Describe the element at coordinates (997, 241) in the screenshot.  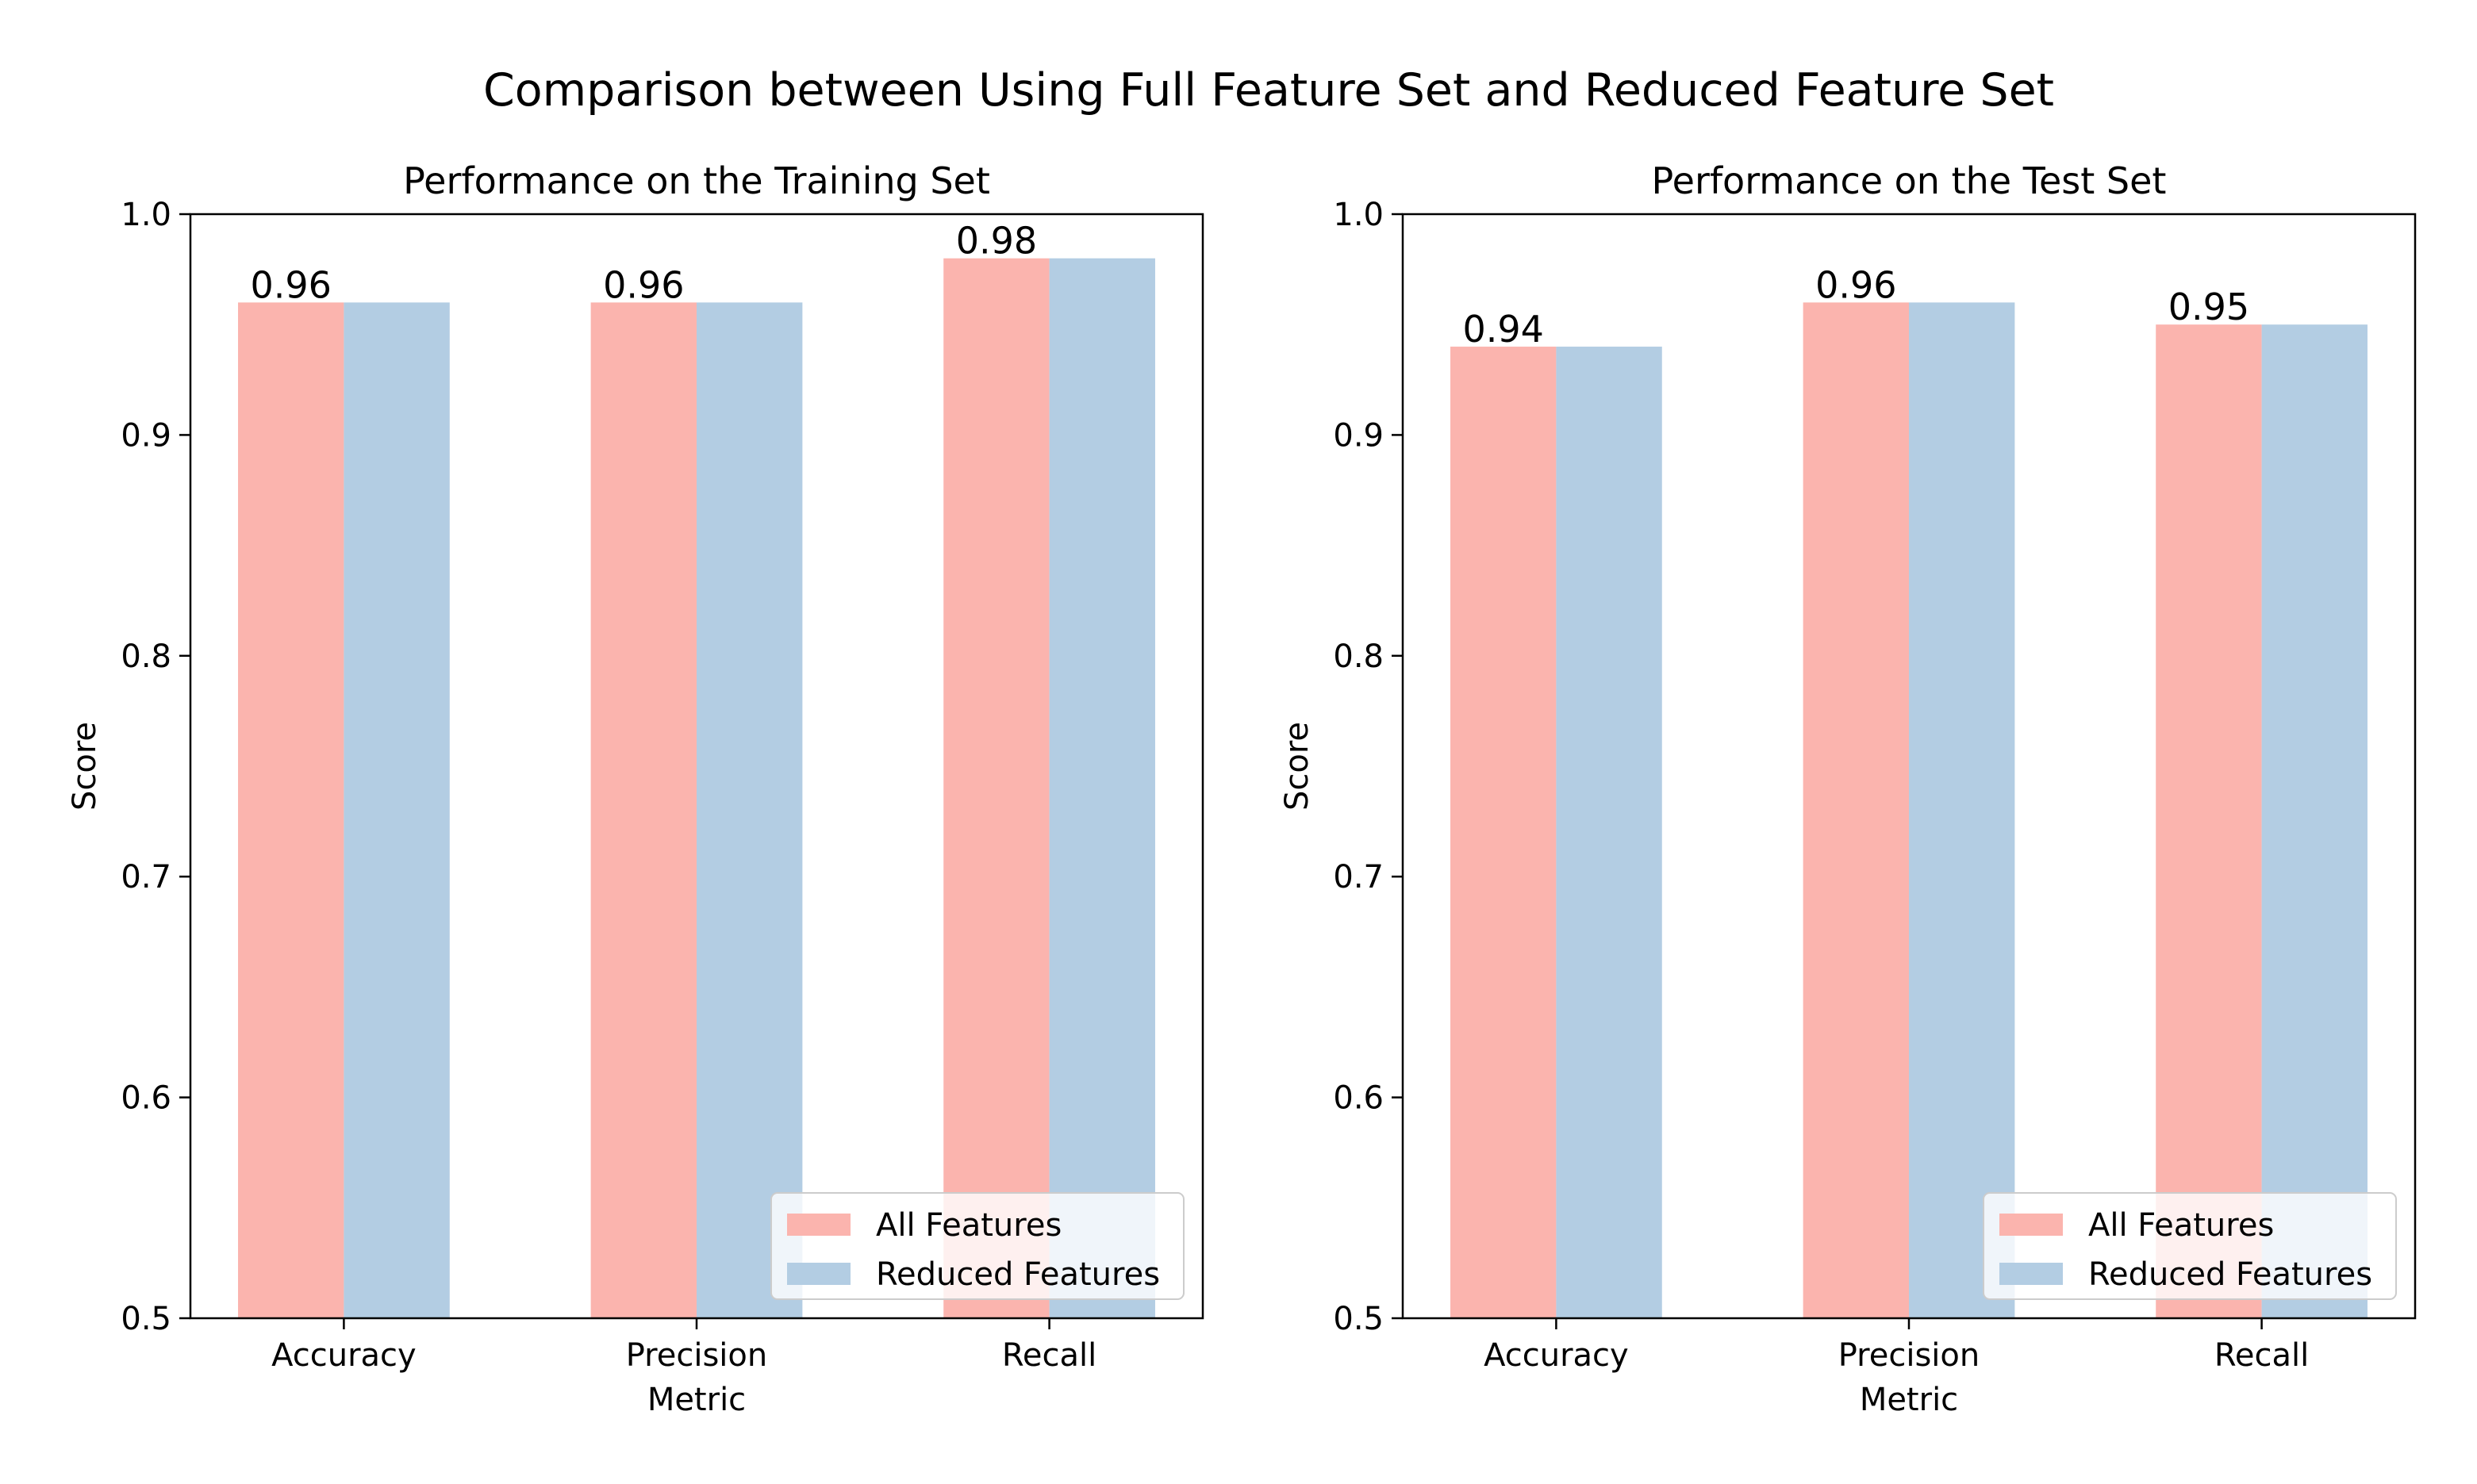
I see `bar-value-label: 0.98` at that location.